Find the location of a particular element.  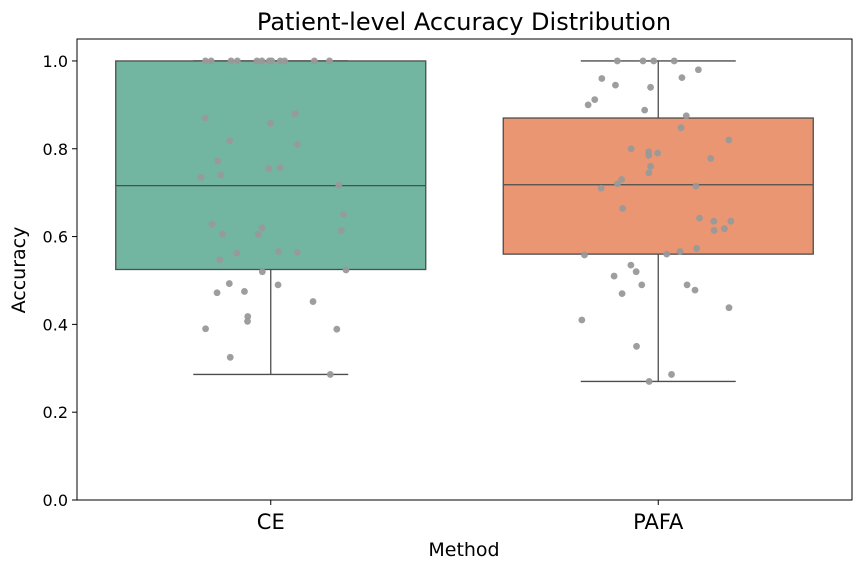

chart-title: Patient-level Accuracy Distribution is located at coordinates (464, 22).